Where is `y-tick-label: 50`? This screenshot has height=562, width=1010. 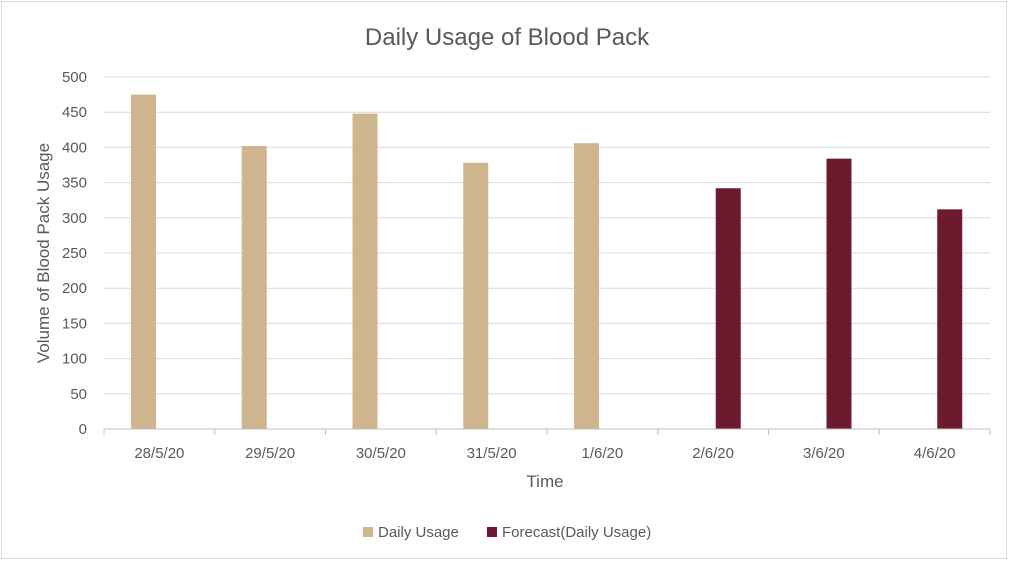
y-tick-label: 50 is located at coordinates (78, 394).